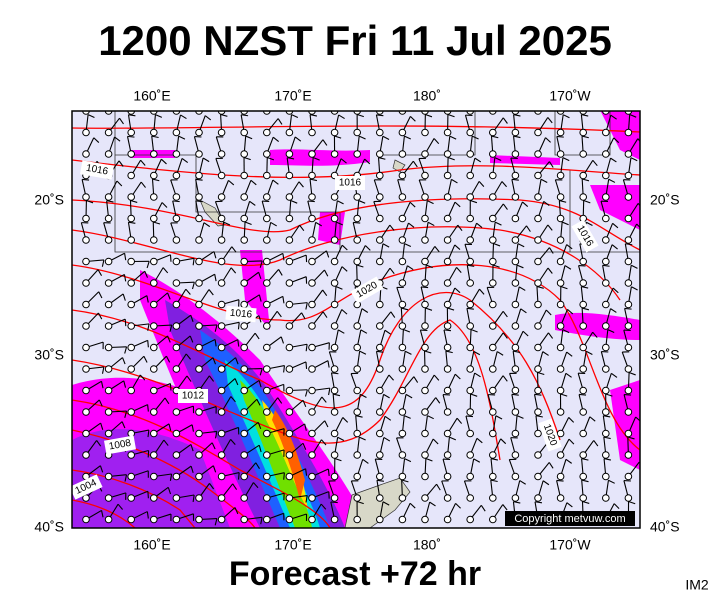 The width and height of the screenshot is (711, 605). I want to click on top-label: 160˚E, so click(151, 96).